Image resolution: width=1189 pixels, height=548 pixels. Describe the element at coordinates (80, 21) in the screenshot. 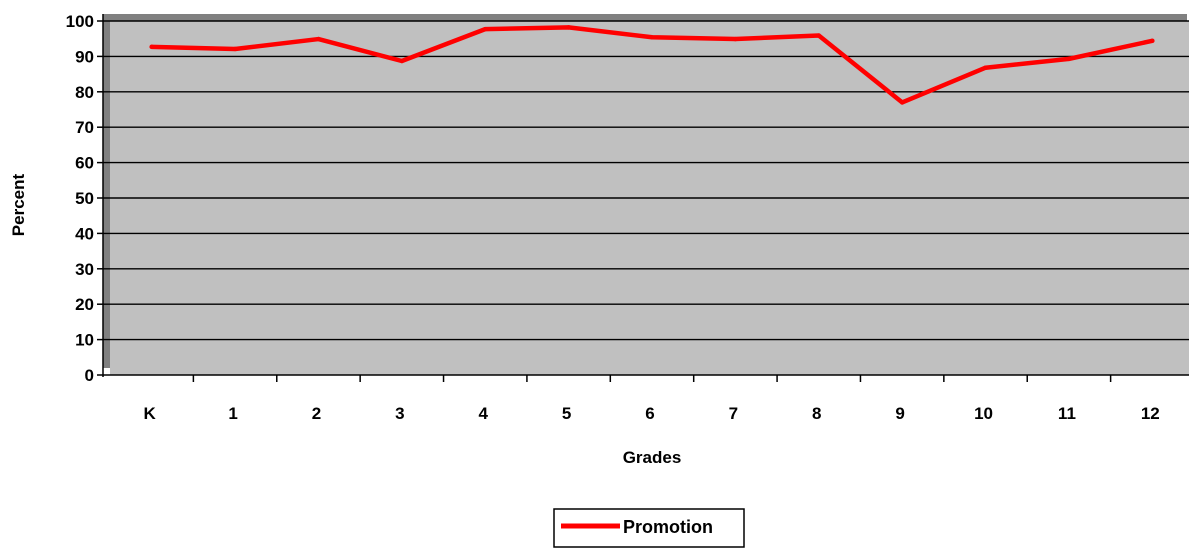

I see `y-tick-label: 100` at that location.